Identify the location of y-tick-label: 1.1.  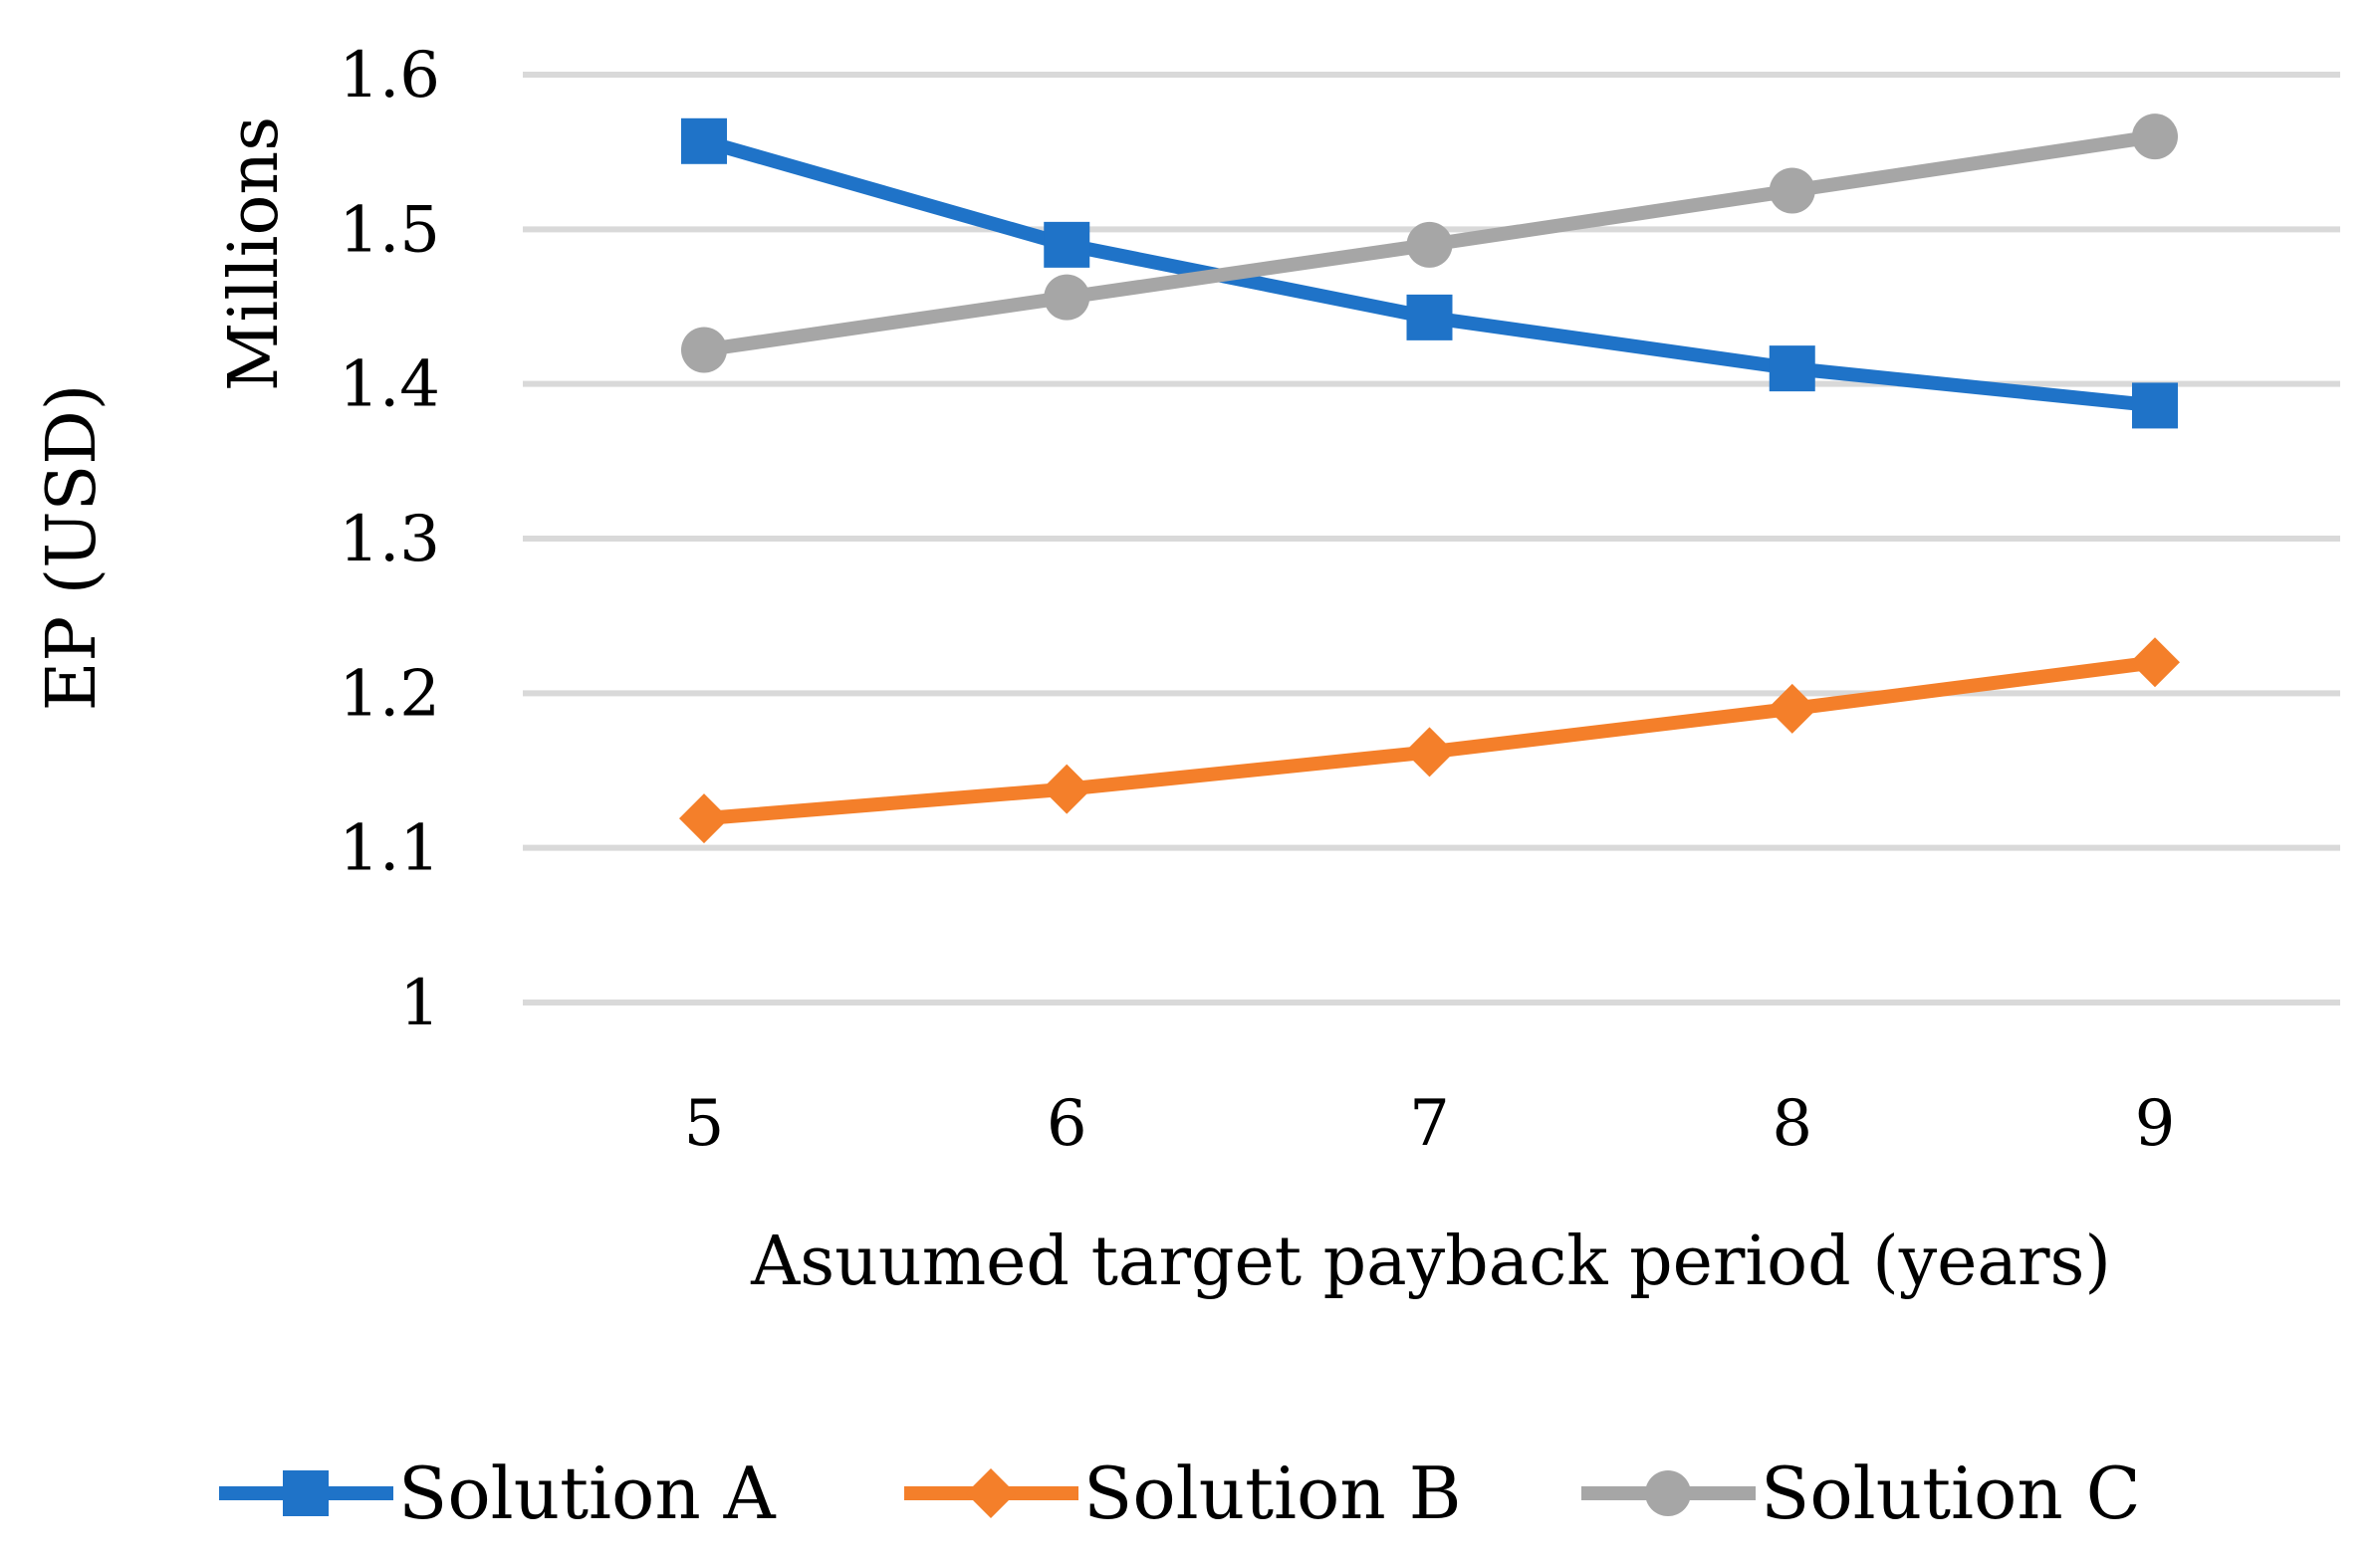
(389, 849).